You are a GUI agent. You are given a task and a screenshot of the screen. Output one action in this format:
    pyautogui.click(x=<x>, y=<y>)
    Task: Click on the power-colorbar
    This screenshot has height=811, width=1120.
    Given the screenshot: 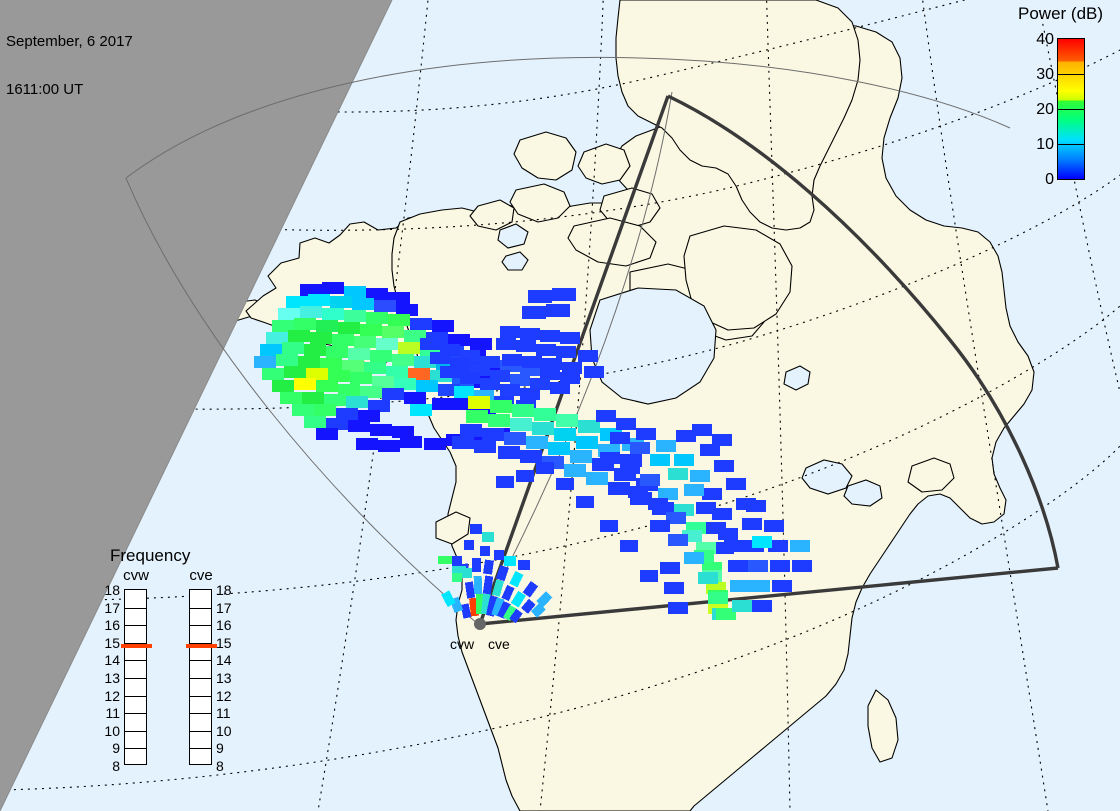 What is the action you would take?
    pyautogui.click(x=1071, y=109)
    